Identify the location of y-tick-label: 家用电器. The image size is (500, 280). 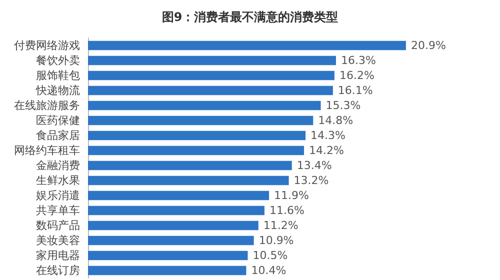
(58, 255).